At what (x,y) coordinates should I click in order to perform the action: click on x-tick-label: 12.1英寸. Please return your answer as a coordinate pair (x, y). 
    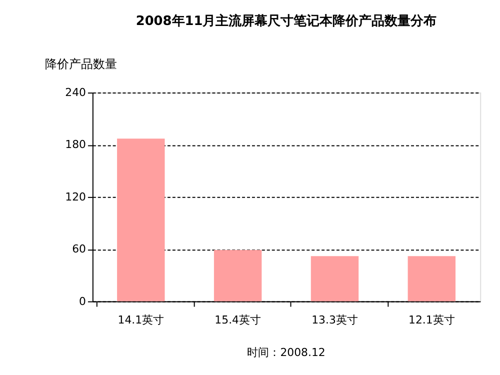
    Looking at the image, I should click on (431, 320).